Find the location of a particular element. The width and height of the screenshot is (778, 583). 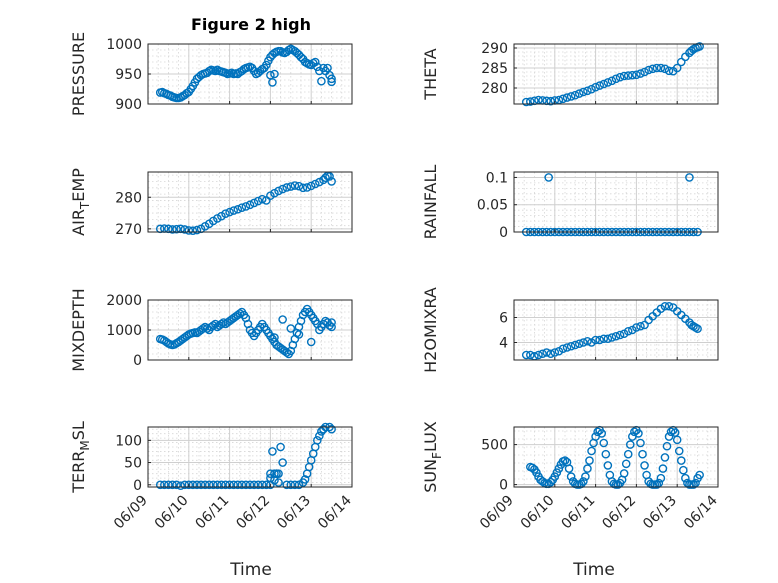

y-tick-label: 0 is located at coordinates (137, 486).